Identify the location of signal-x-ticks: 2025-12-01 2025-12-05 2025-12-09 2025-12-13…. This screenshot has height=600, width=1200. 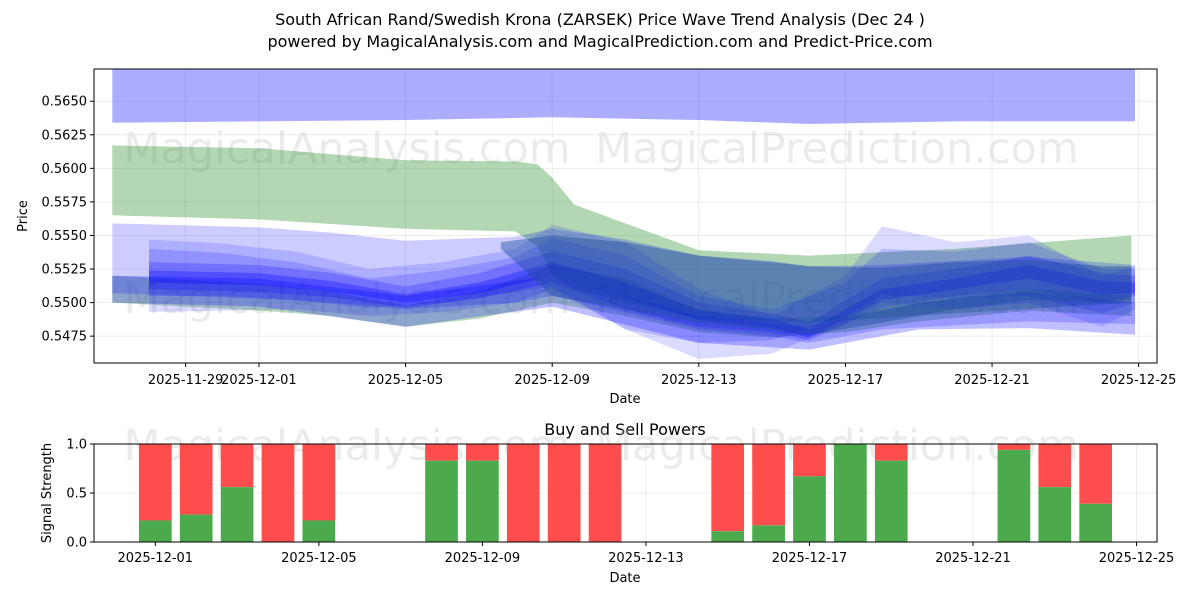
(646, 554).